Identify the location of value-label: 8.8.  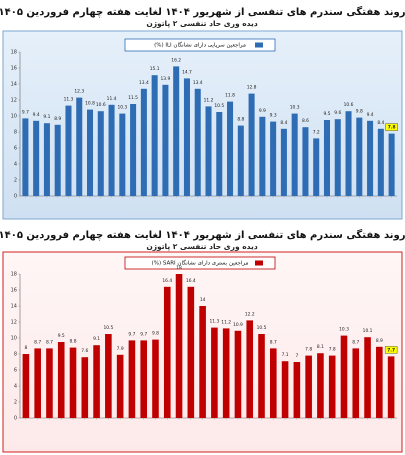
(73, 342).